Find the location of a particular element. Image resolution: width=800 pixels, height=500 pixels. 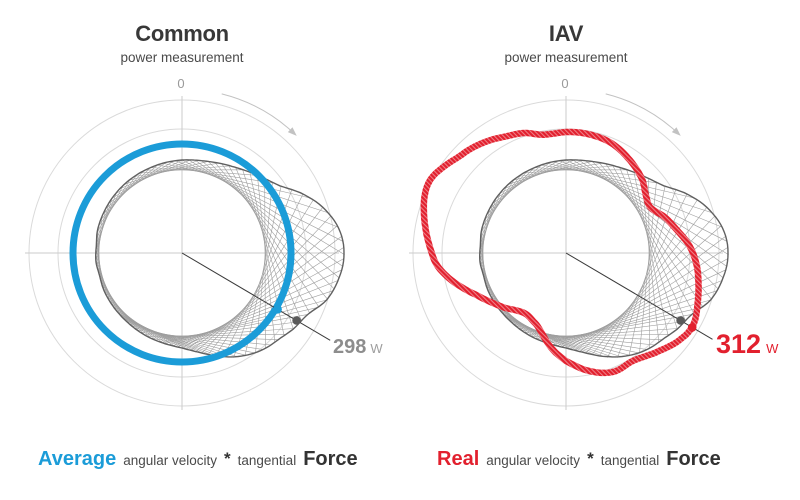

power-number-common: 298 is located at coordinates (350, 347).